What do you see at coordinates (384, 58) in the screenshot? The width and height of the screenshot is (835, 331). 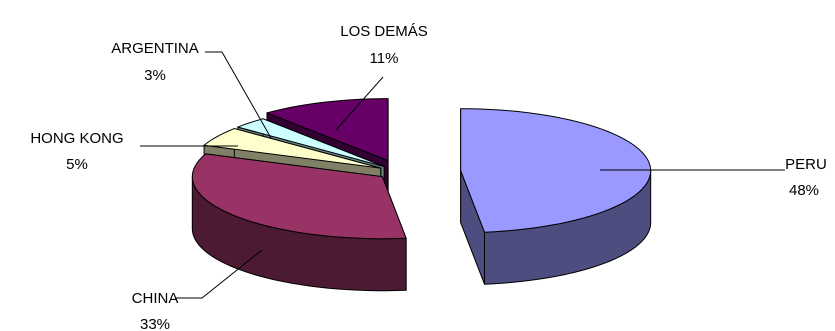 I see `slice-value-los-demas: 11%` at bounding box center [384, 58].